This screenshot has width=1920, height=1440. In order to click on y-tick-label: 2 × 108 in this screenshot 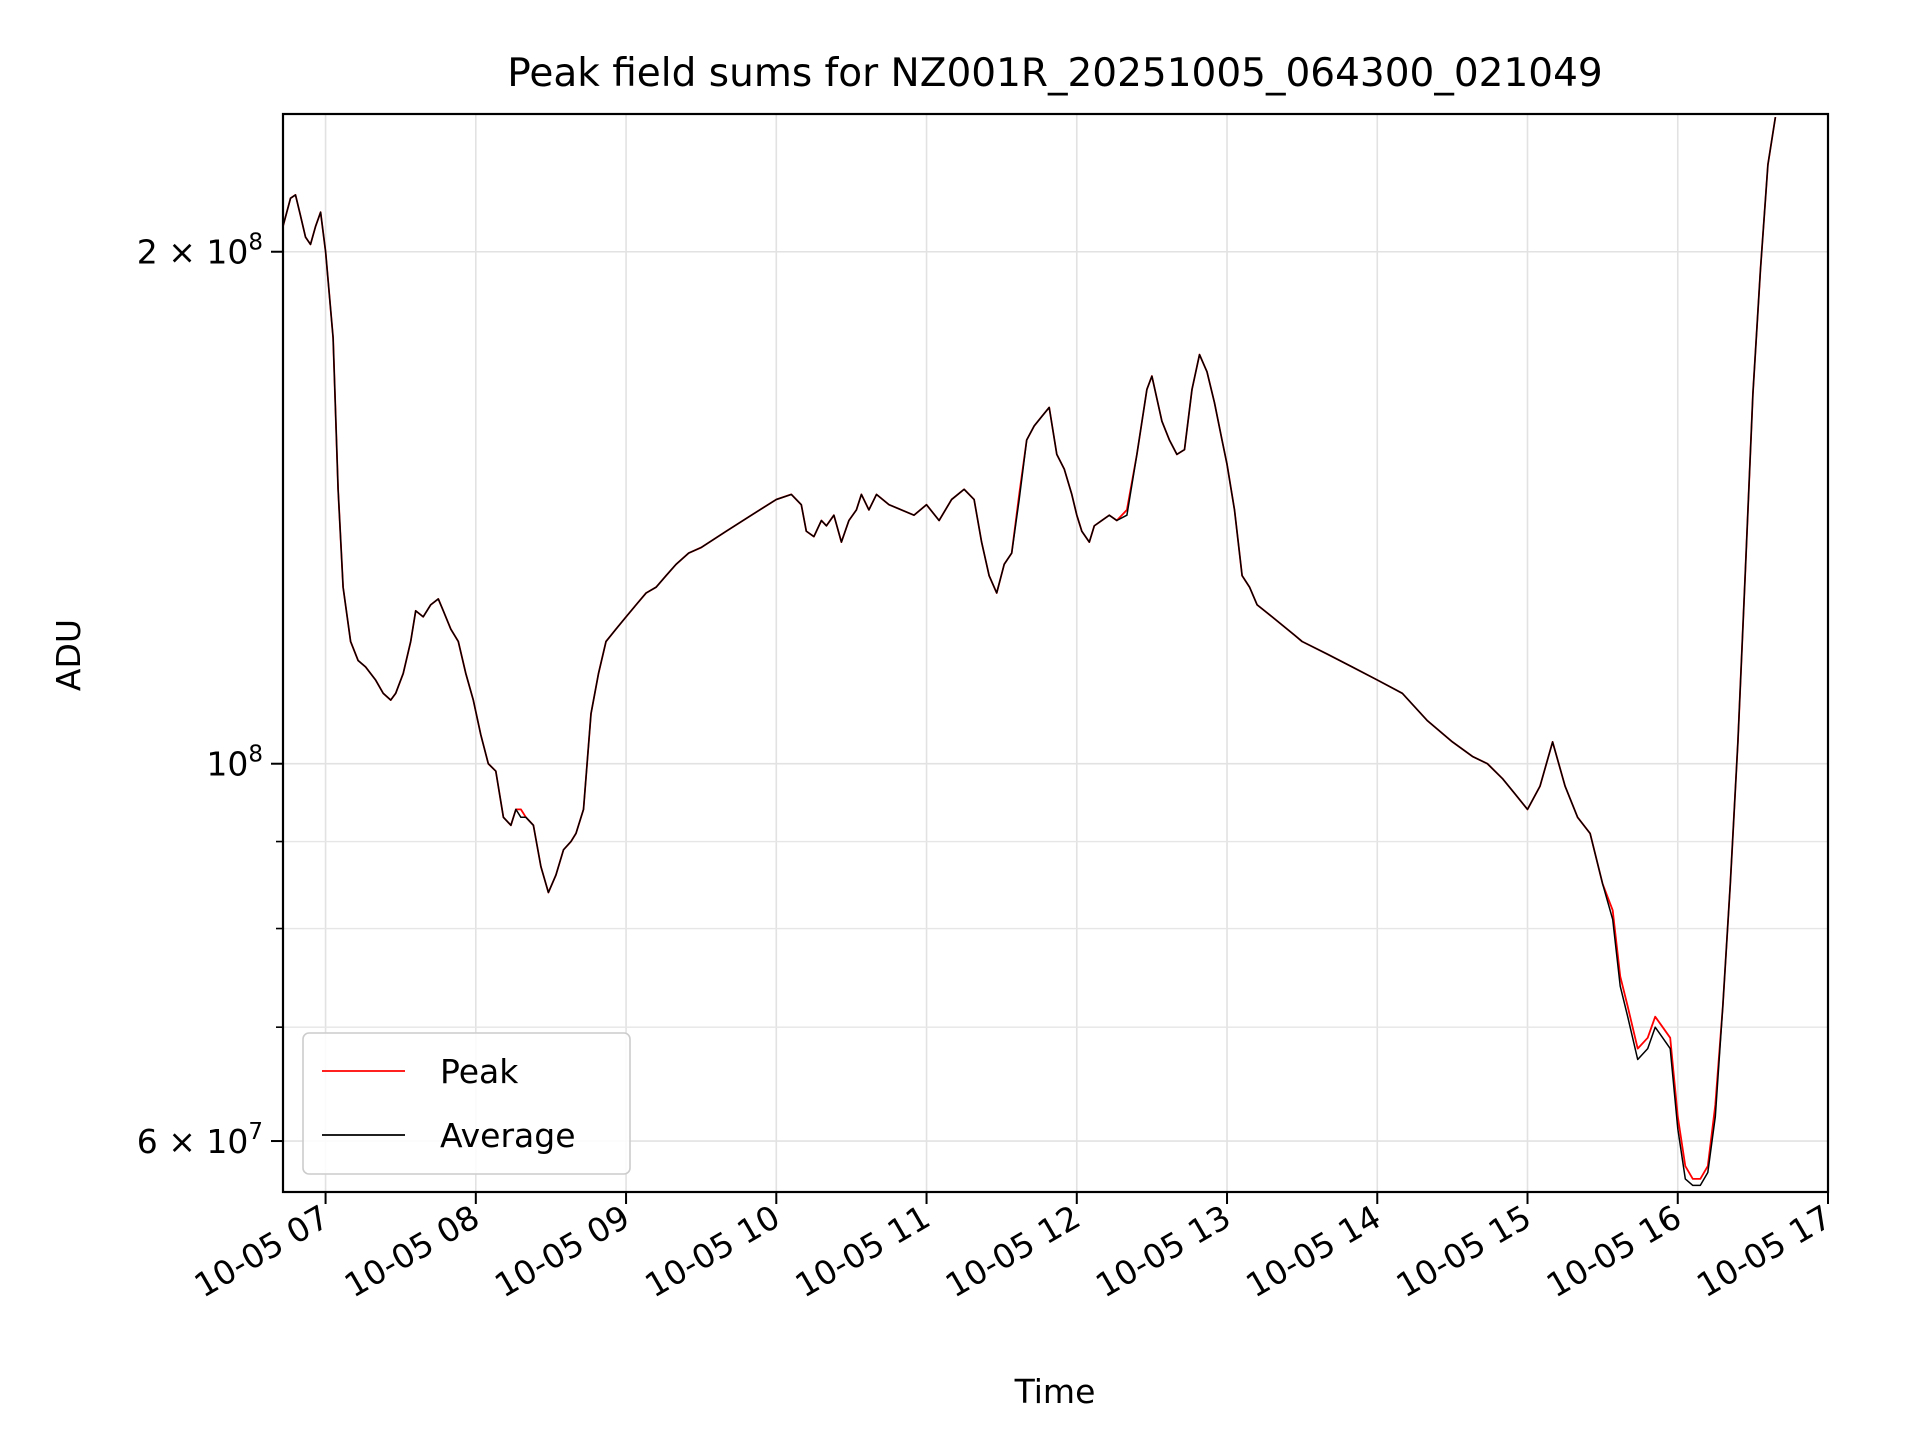, I will do `click(200, 251)`.